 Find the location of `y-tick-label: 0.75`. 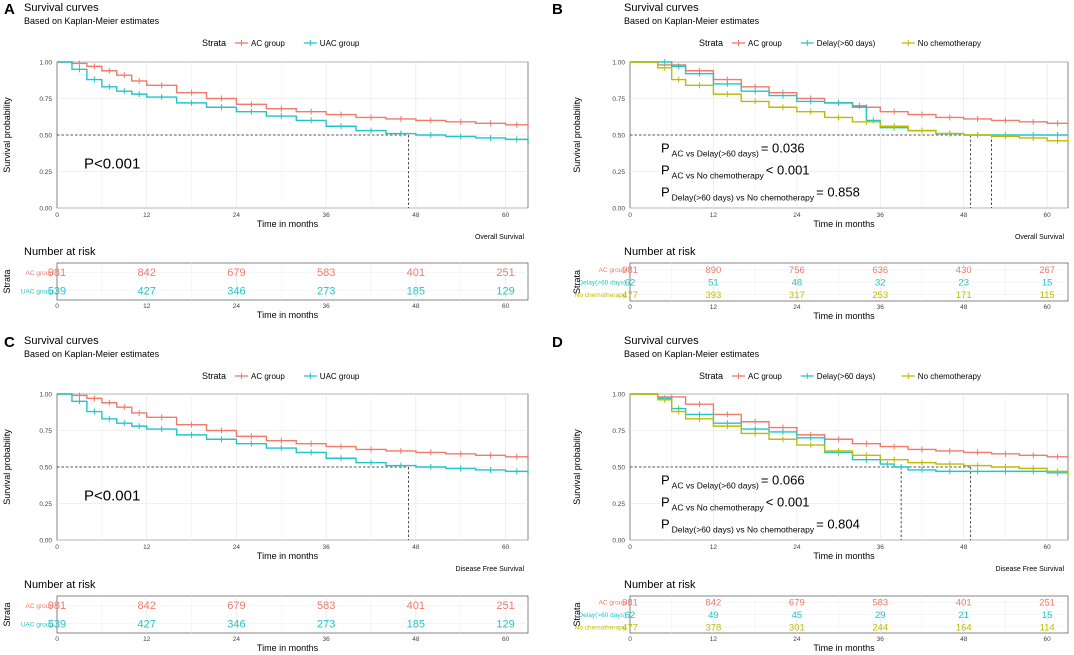

y-tick-label: 0.75 is located at coordinates (618, 431).